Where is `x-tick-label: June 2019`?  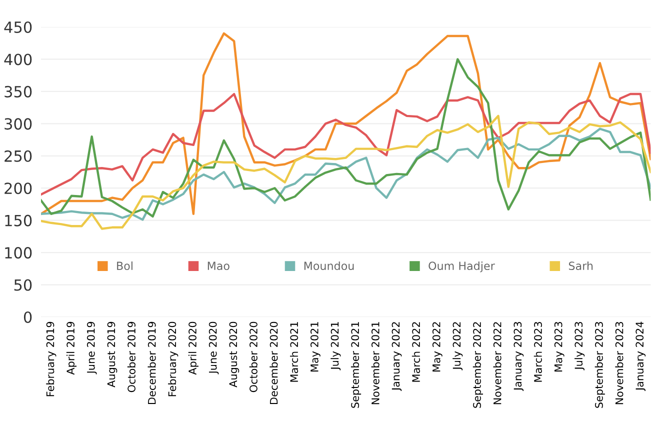 x-tick-label: June 2019 is located at coordinates (91, 348).